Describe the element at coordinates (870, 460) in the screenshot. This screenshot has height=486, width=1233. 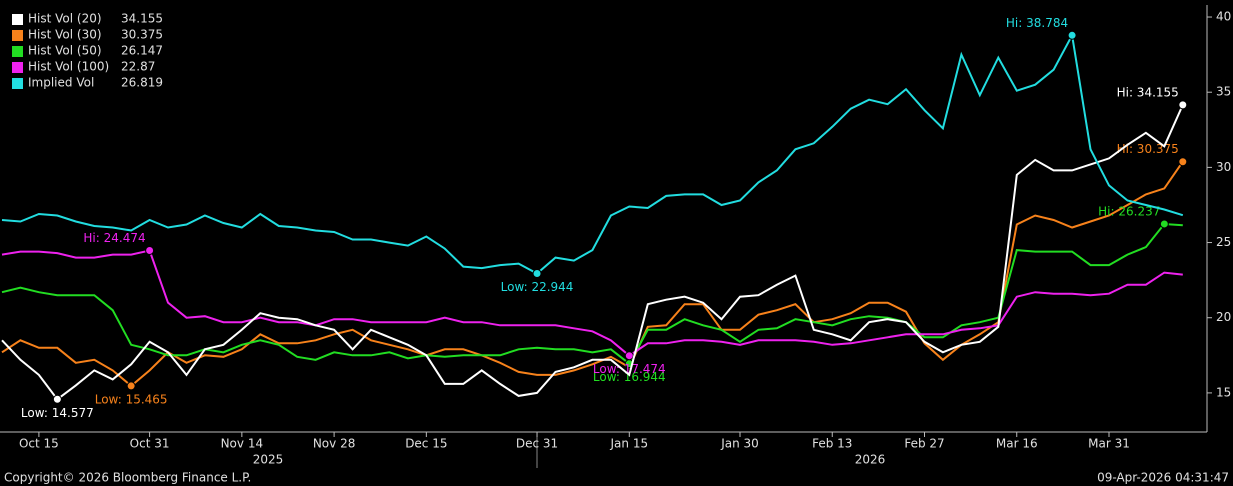
I see `year-label: 2026` at that location.